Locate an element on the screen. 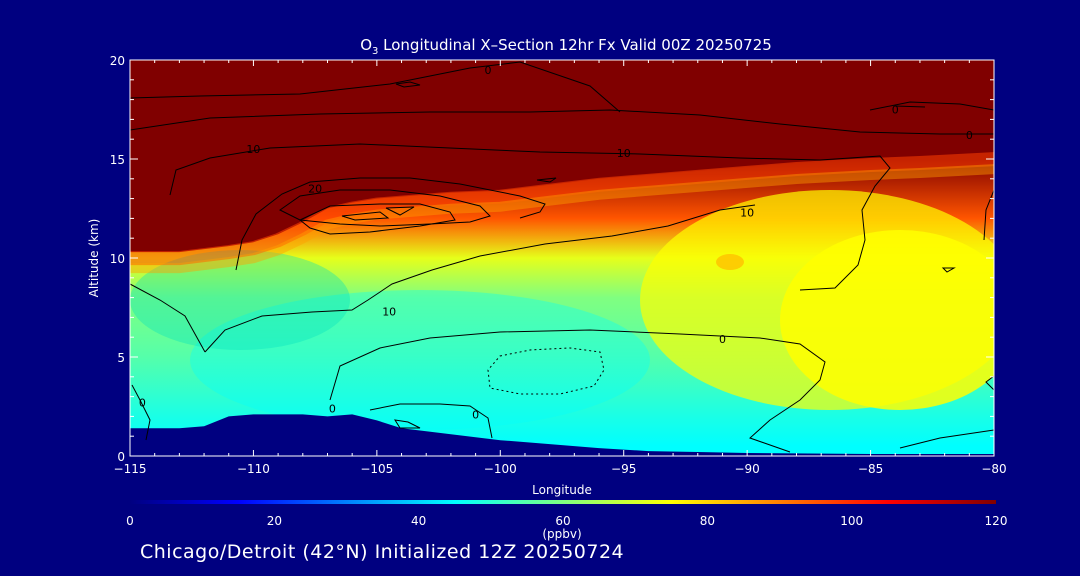 The width and height of the screenshot is (1080, 576). colorbar-ticks: 0 20 40 60 80 100 120 is located at coordinates (566, 521).